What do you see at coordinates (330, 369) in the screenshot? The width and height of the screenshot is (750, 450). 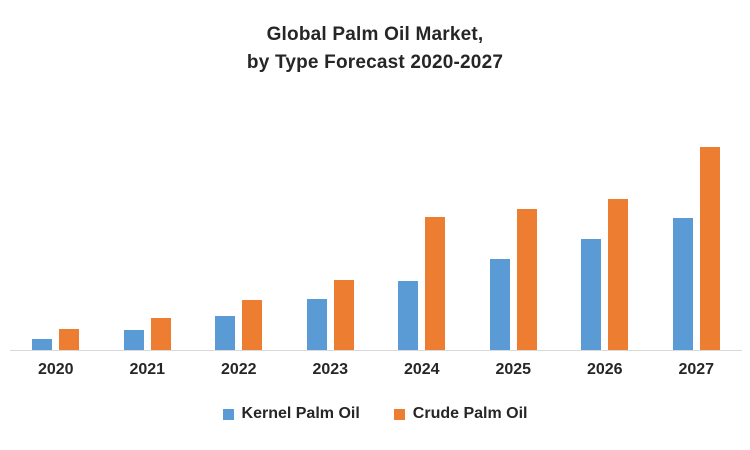 I see `x-axis-label-2023: 2023` at bounding box center [330, 369].